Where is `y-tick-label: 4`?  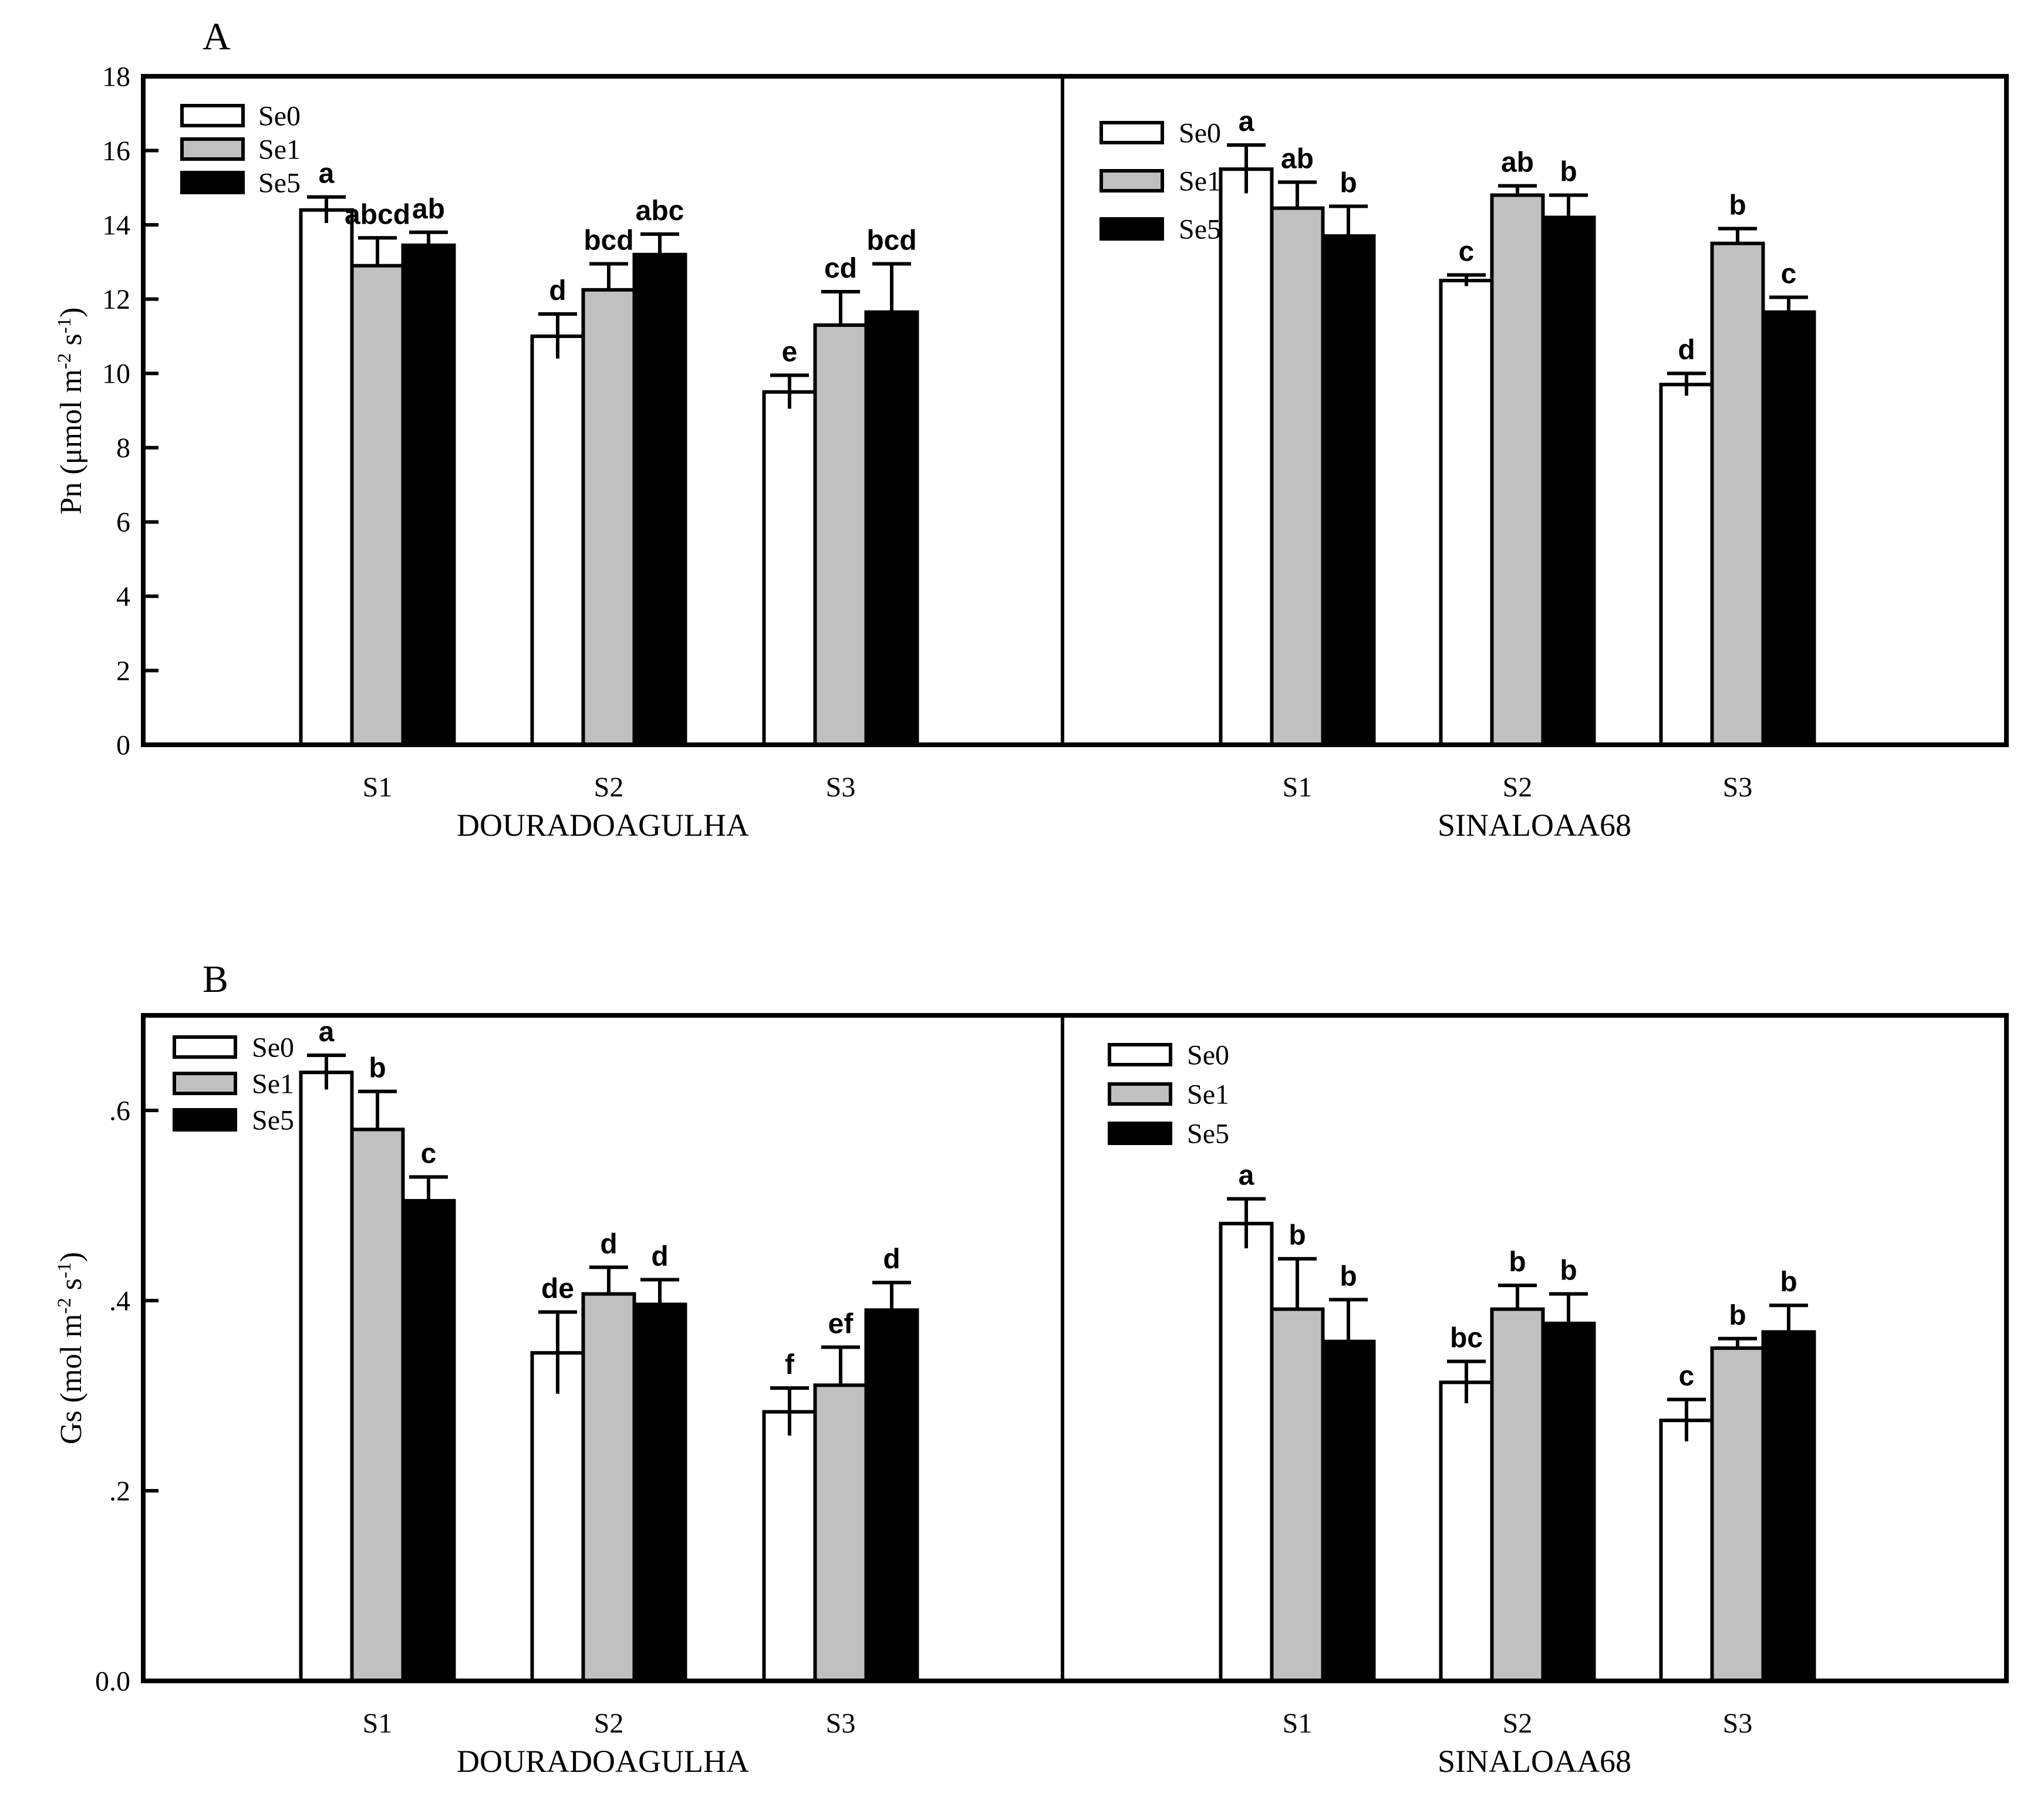
y-tick-label: 4 is located at coordinates (123, 596).